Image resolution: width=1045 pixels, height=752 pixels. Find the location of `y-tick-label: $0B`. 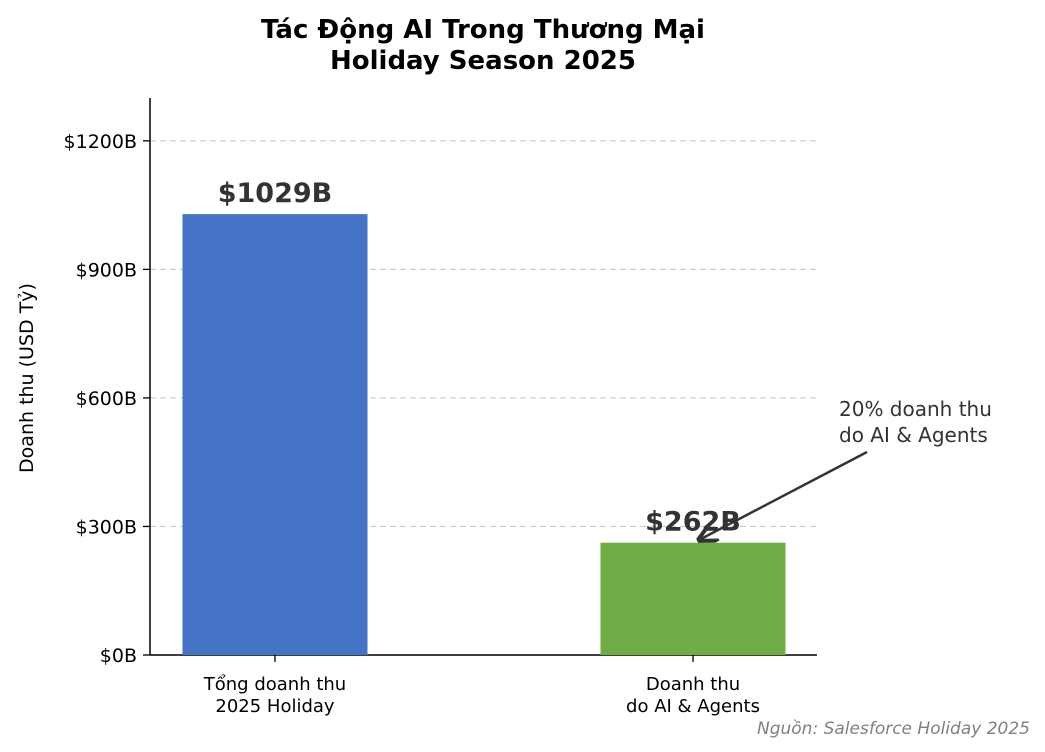

y-tick-label: $0B is located at coordinates (118, 656).